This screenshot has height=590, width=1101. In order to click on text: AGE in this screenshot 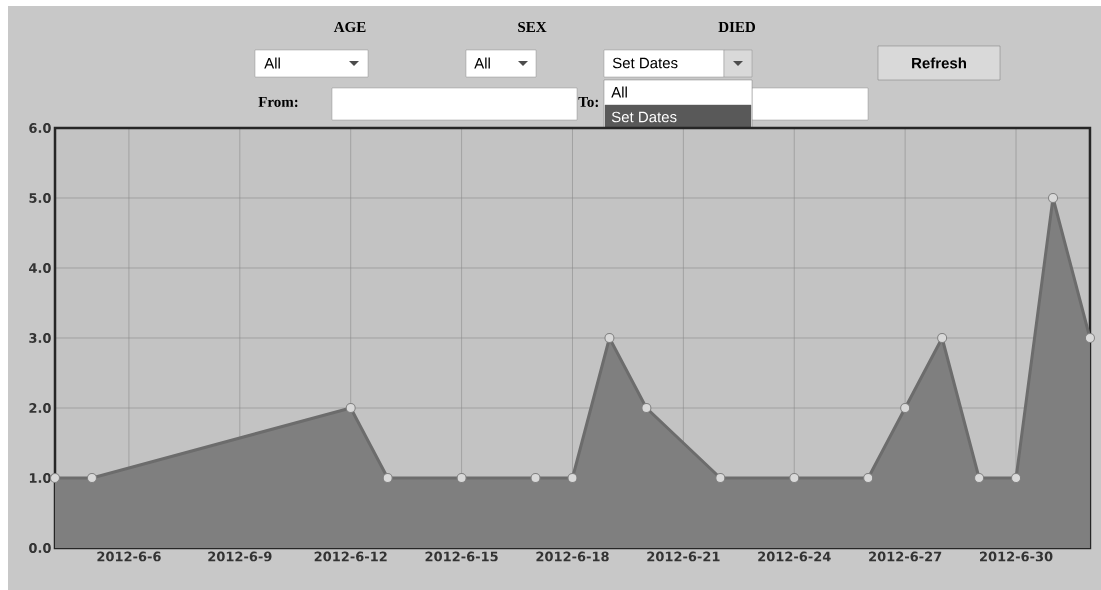, I will do `click(349, 27)`.